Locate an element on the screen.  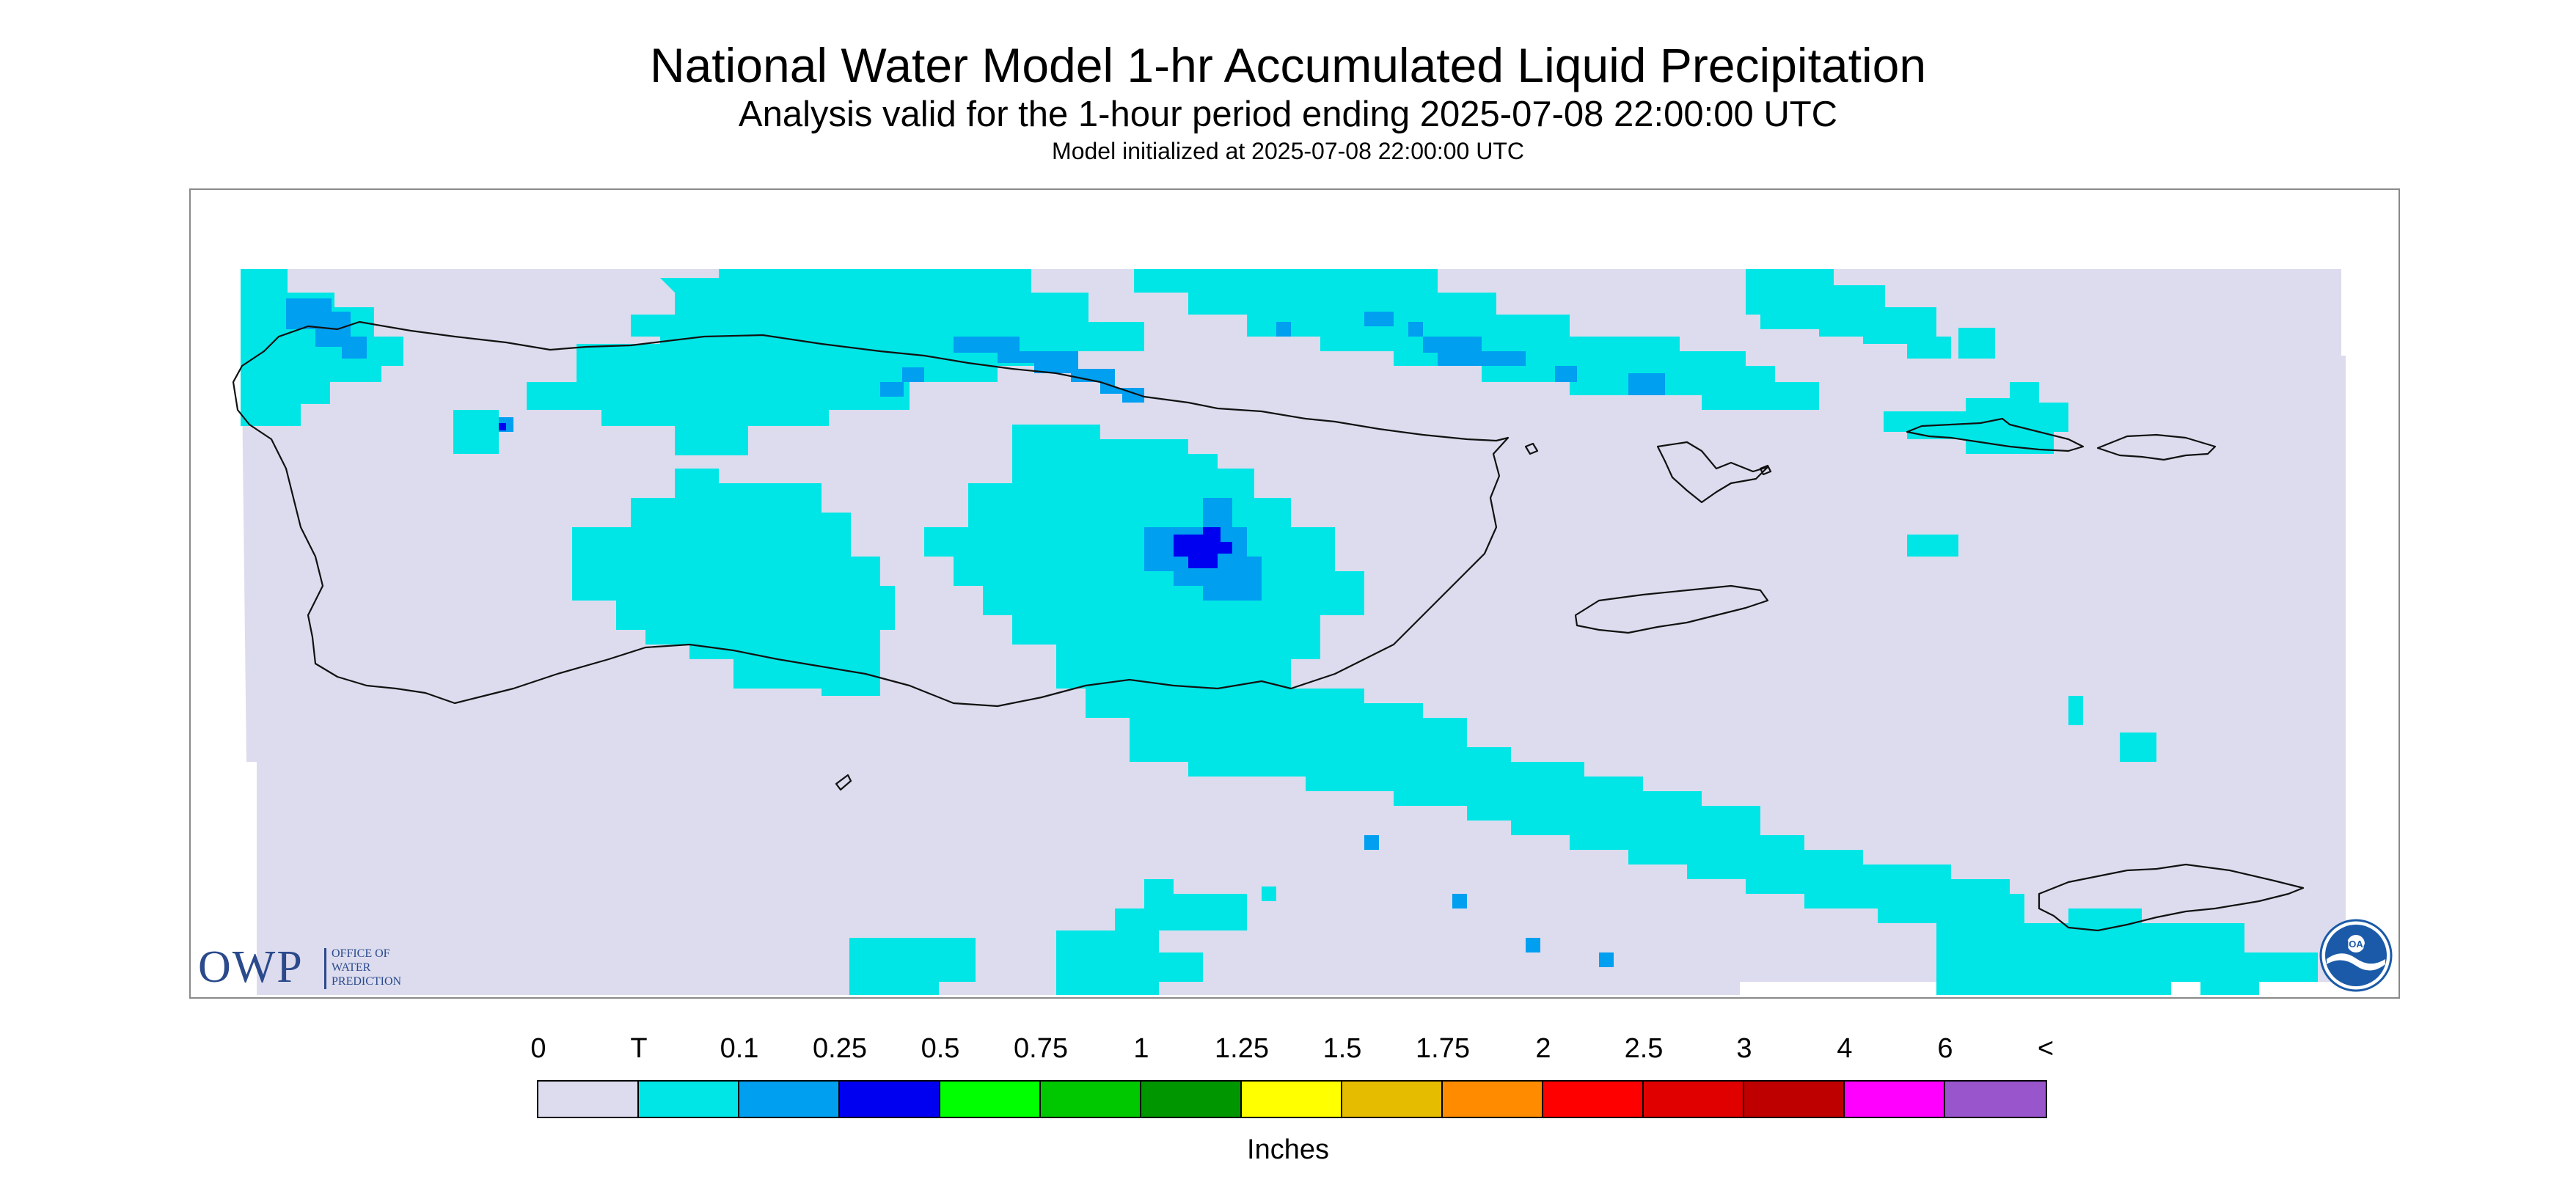
culebra-cay is located at coordinates (1765, 470).